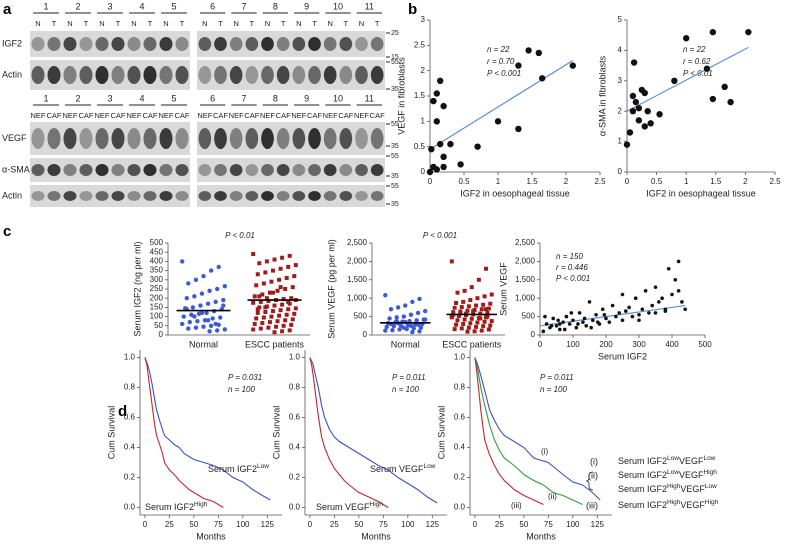 The width and height of the screenshot is (788, 550). Describe the element at coordinates (243, 98) in the screenshot. I see `lane-number: 7` at that location.